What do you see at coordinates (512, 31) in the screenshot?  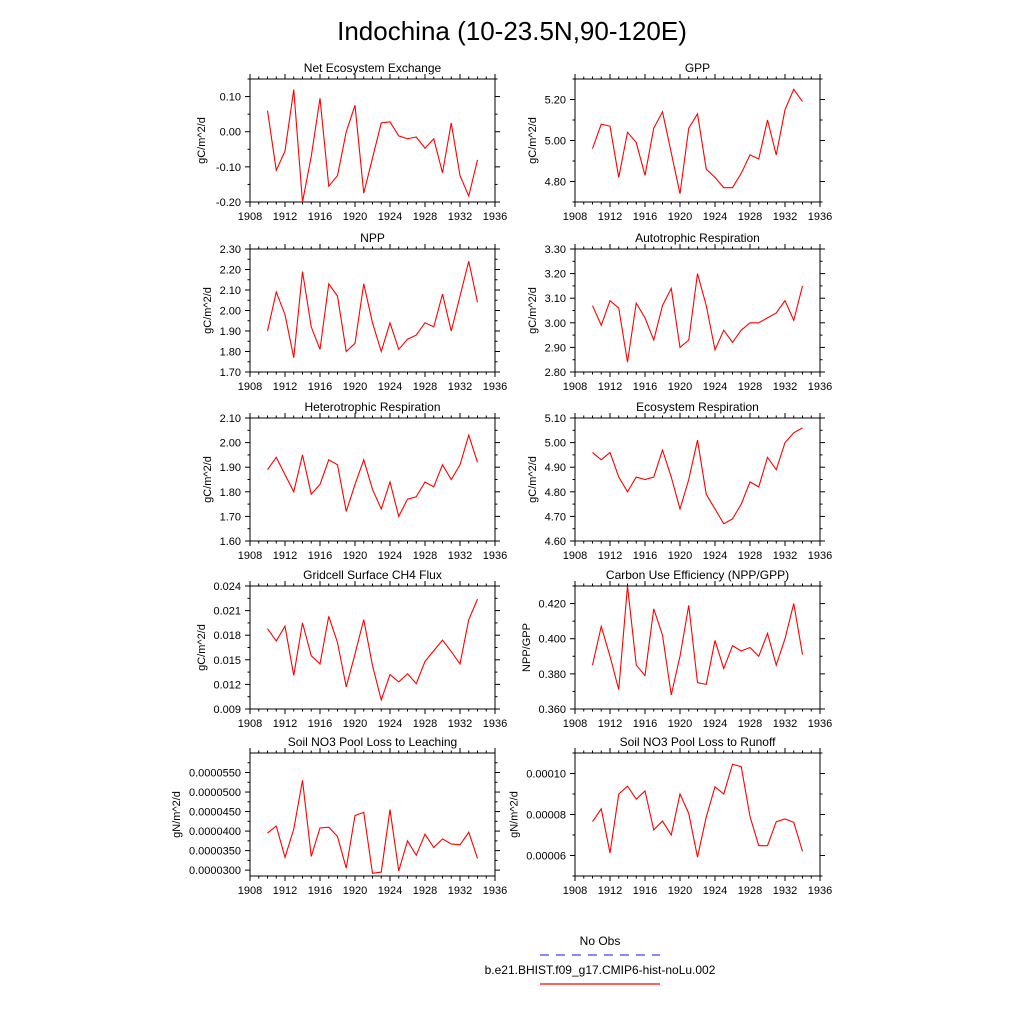 I see `figure-title: Indochina (10-23.5N,90-120E)` at bounding box center [512, 31].